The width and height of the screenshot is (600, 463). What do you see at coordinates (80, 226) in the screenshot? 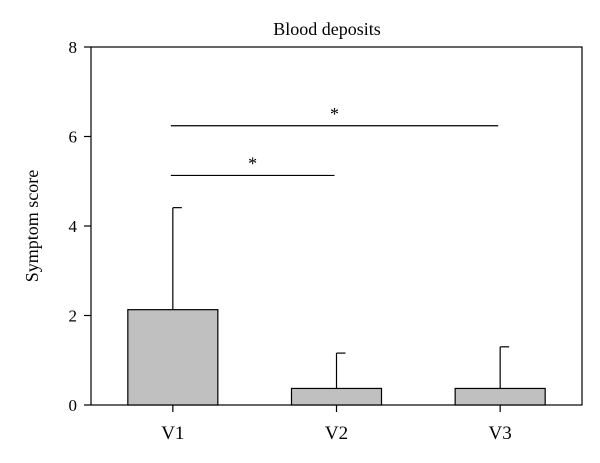
I see `y-axis-ticks: 0 2 4 6 8` at bounding box center [80, 226].